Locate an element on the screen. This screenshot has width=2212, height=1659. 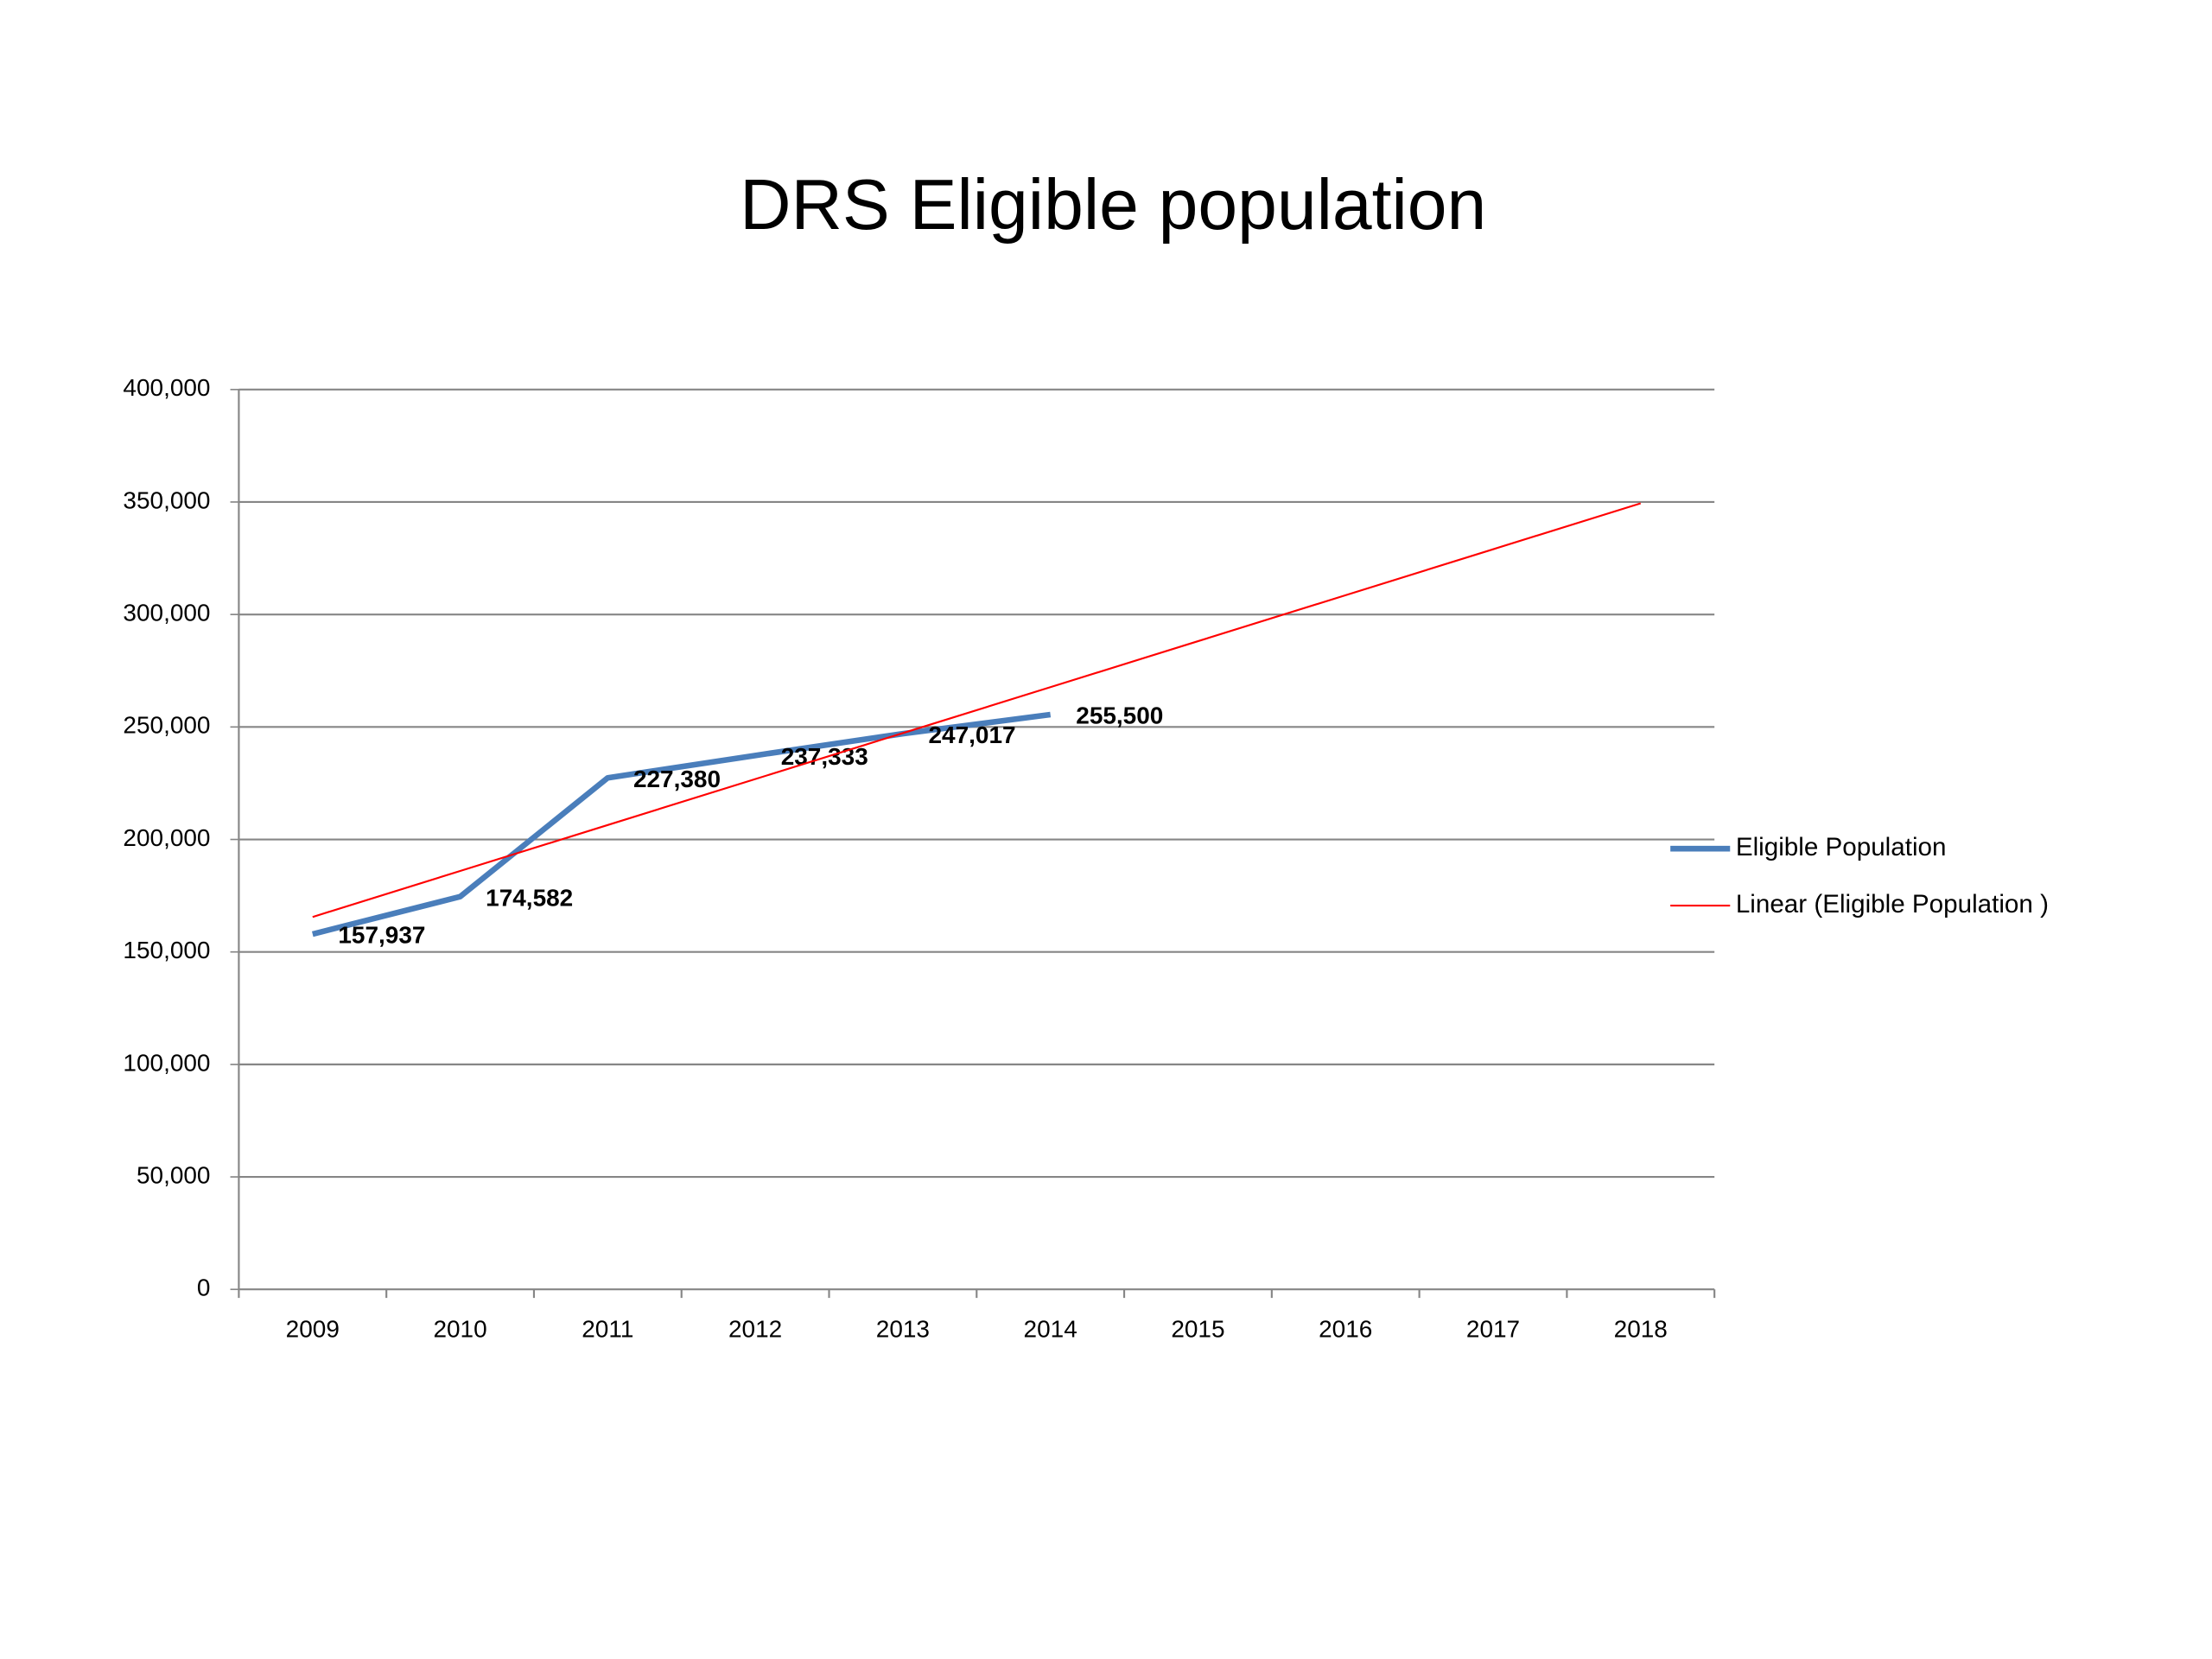
x-tick-label: 2017 is located at coordinates (1493, 1328).